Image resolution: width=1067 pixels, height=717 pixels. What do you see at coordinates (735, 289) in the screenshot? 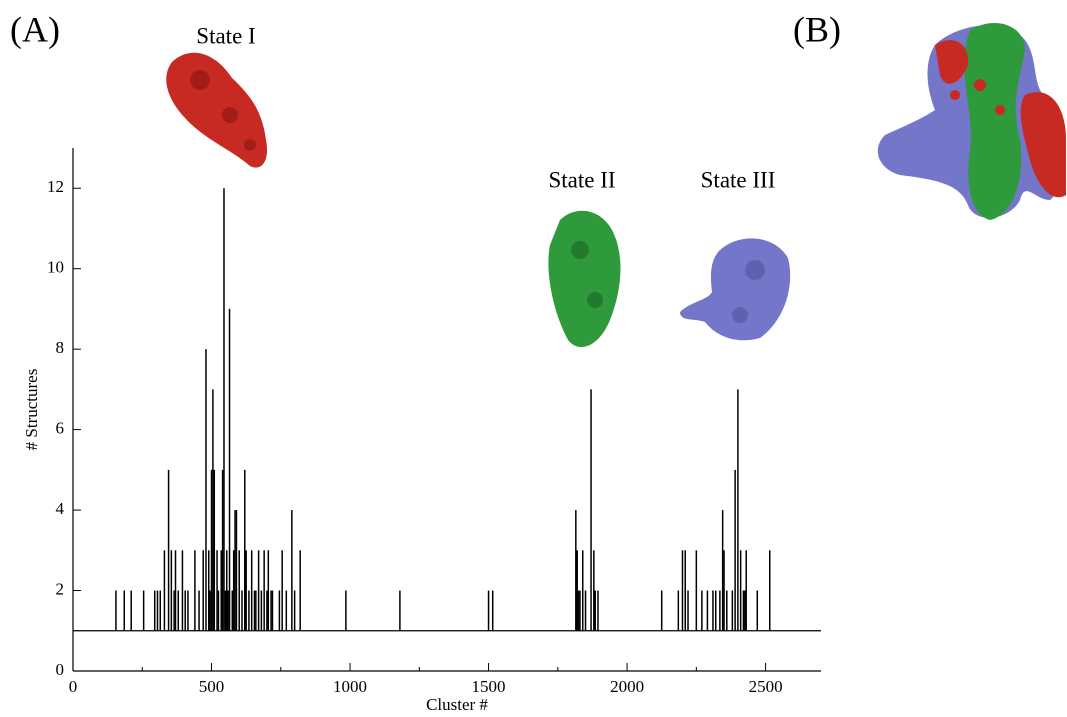
I see `state-iii-structure` at bounding box center [735, 289].